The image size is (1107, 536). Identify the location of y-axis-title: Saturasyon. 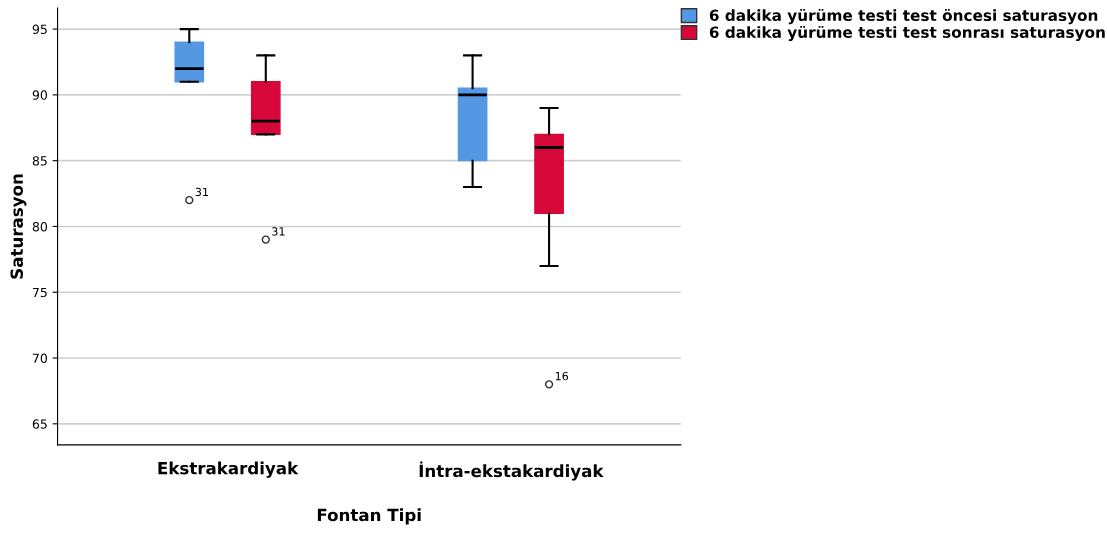
(18, 226).